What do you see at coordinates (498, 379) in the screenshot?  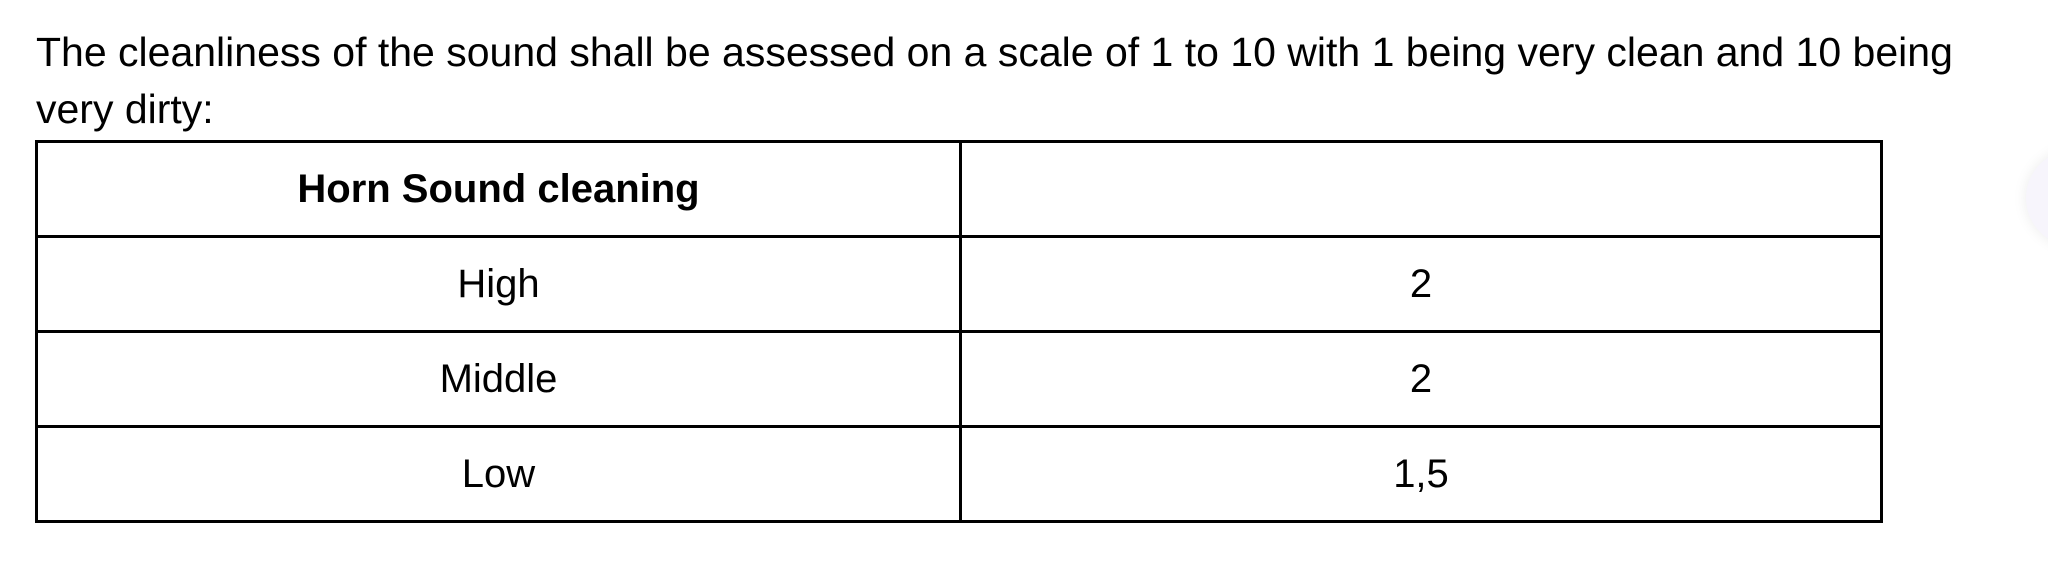 I see `row-label: Middle` at bounding box center [498, 379].